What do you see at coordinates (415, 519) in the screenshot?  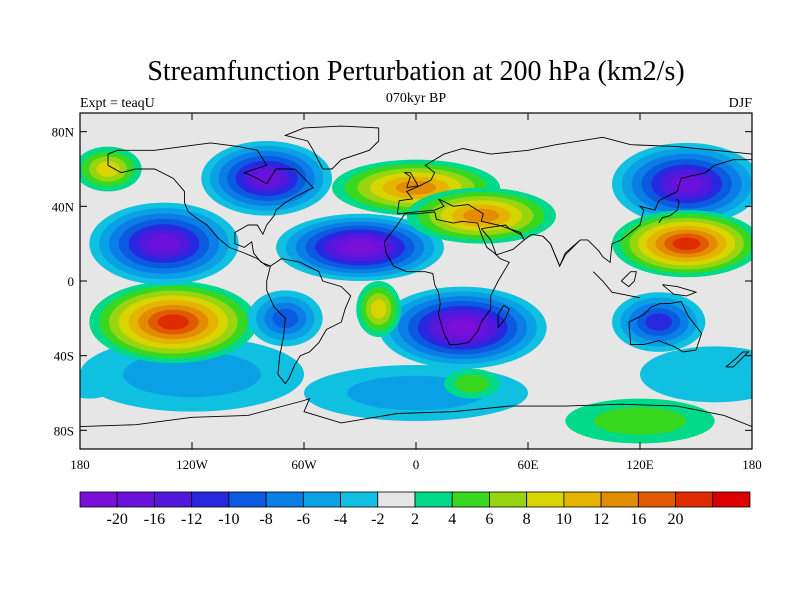 I see `colorbar-label: 2` at bounding box center [415, 519].